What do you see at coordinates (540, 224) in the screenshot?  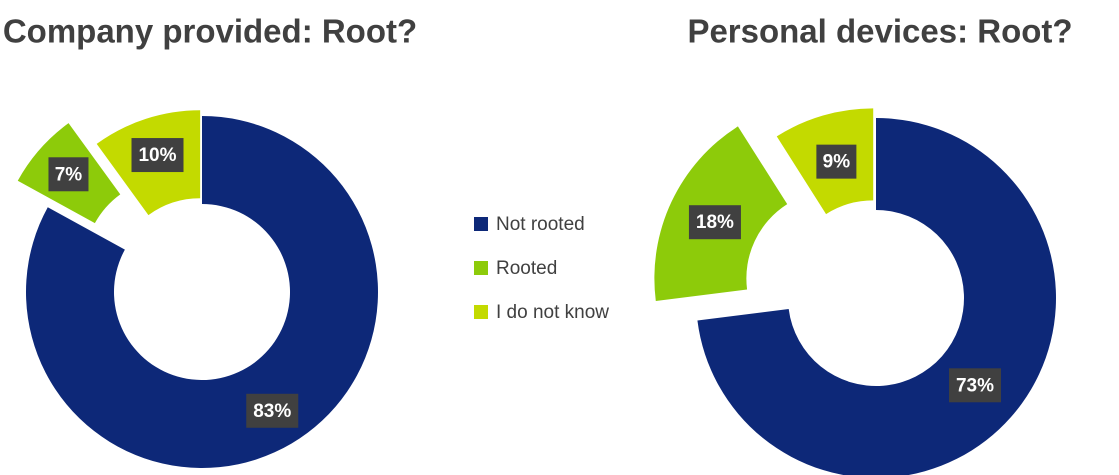 I see `legend-label: Not rooted` at bounding box center [540, 224].